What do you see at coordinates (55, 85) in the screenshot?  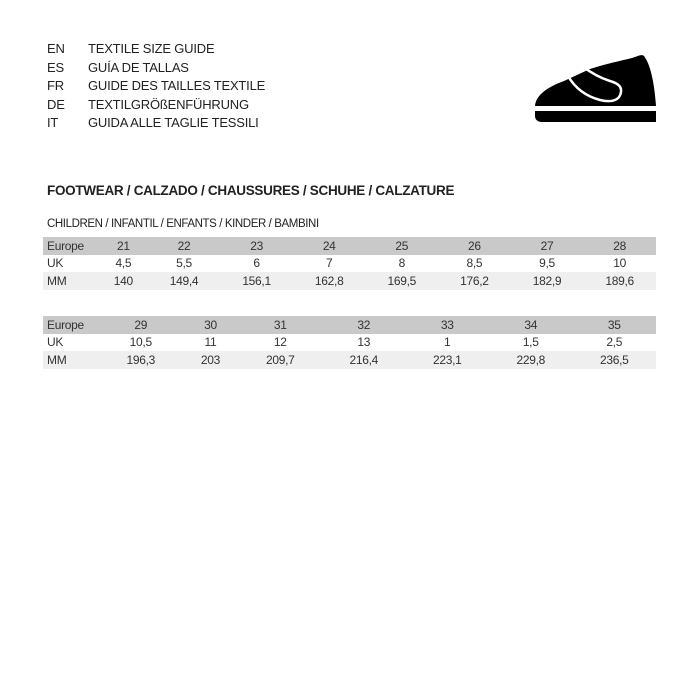 I see `language-code: FR` at bounding box center [55, 85].